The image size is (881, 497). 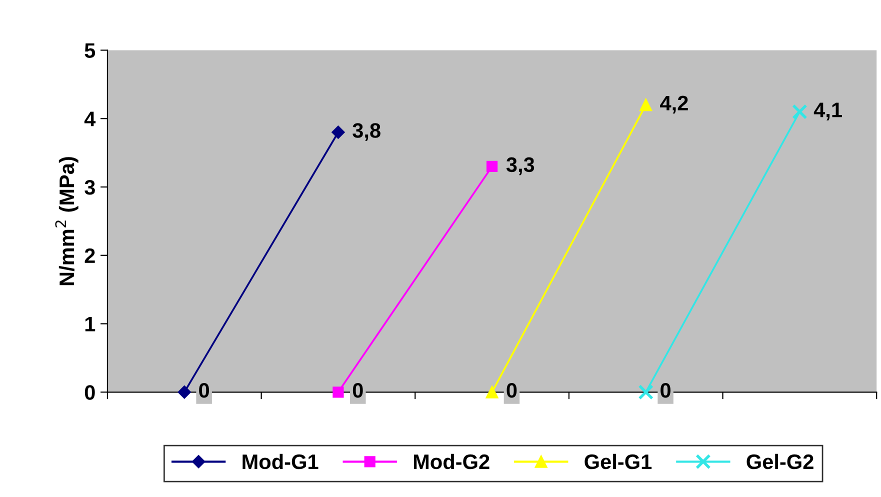 I want to click on data-label: 4,1, so click(x=828, y=111).